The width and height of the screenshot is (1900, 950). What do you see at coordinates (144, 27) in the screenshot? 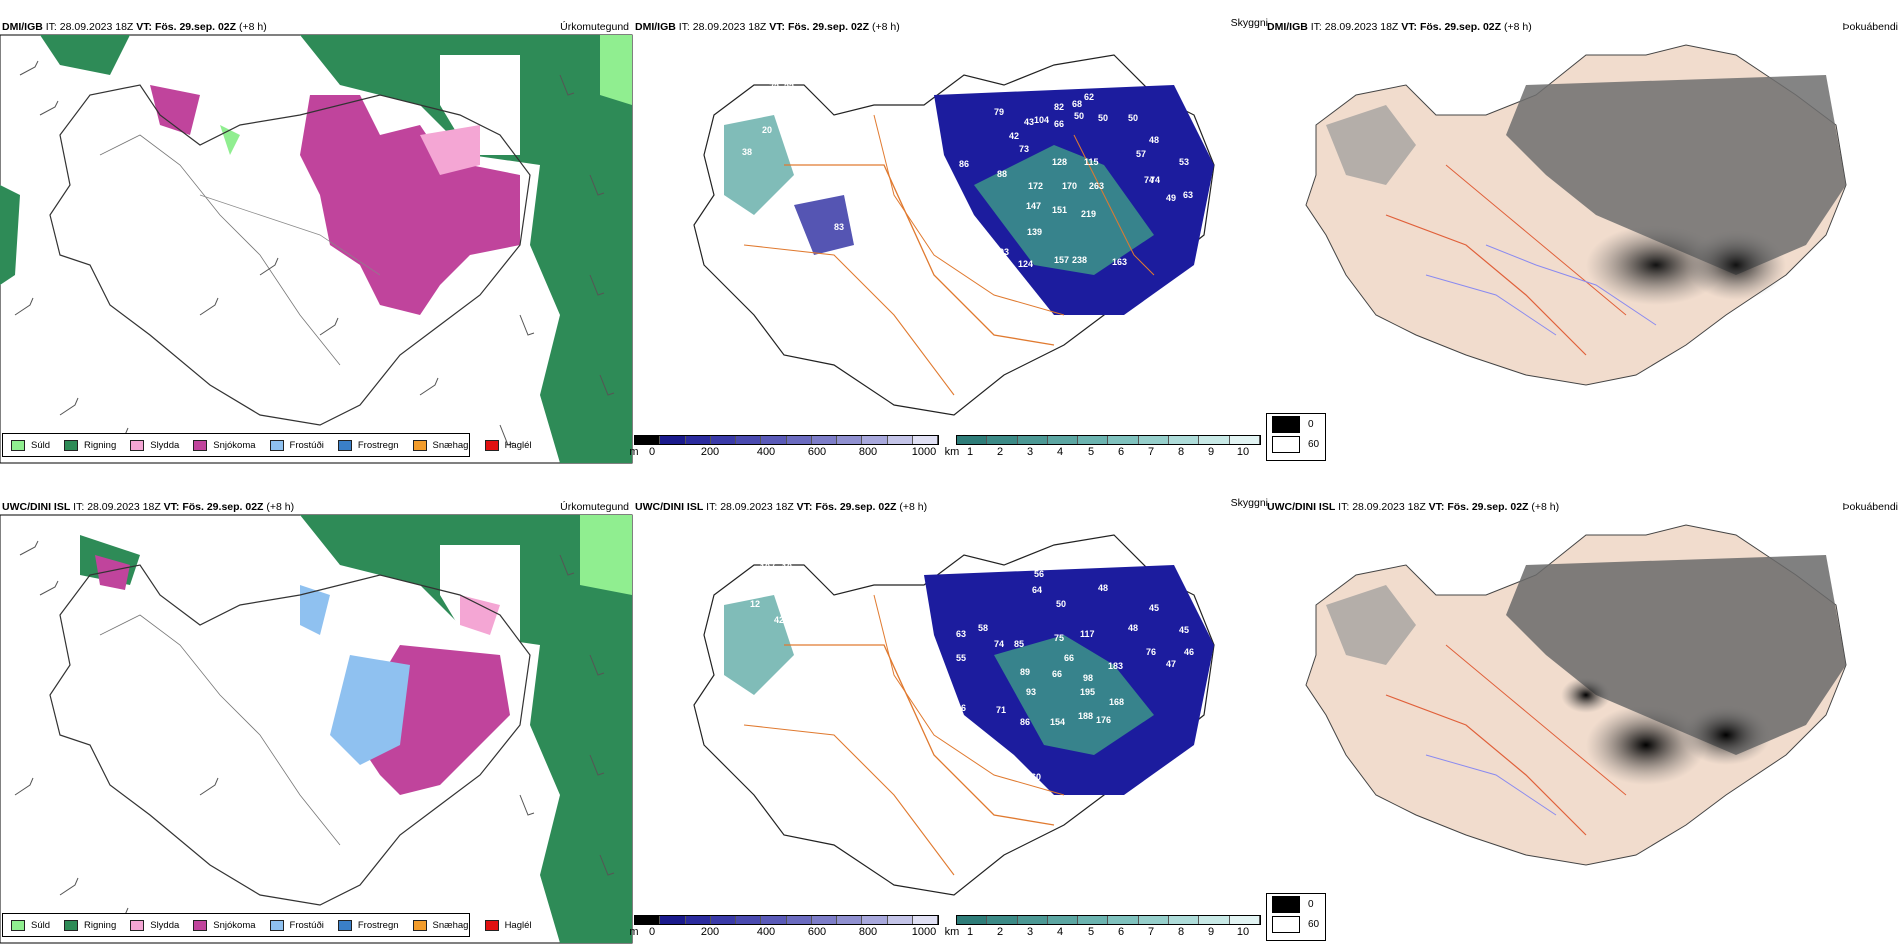
I see `vt-label: VT:` at bounding box center [144, 27].